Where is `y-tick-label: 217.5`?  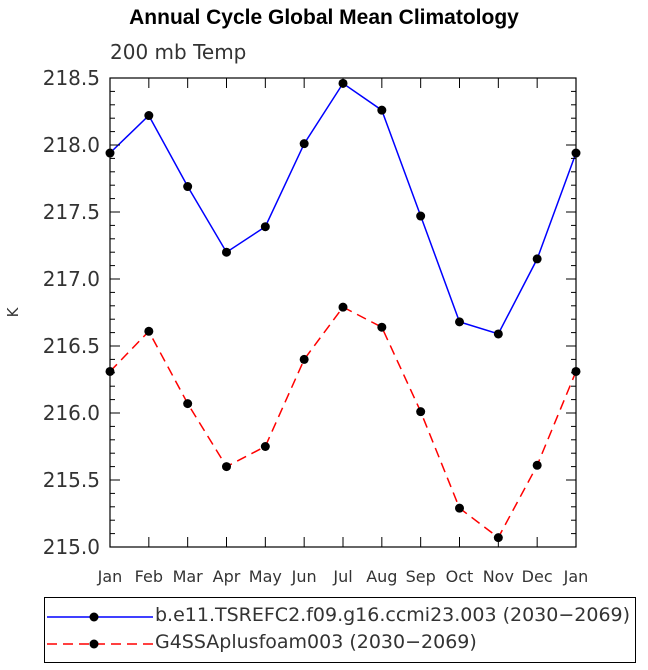
y-tick-label: 217.5 is located at coordinates (71, 212).